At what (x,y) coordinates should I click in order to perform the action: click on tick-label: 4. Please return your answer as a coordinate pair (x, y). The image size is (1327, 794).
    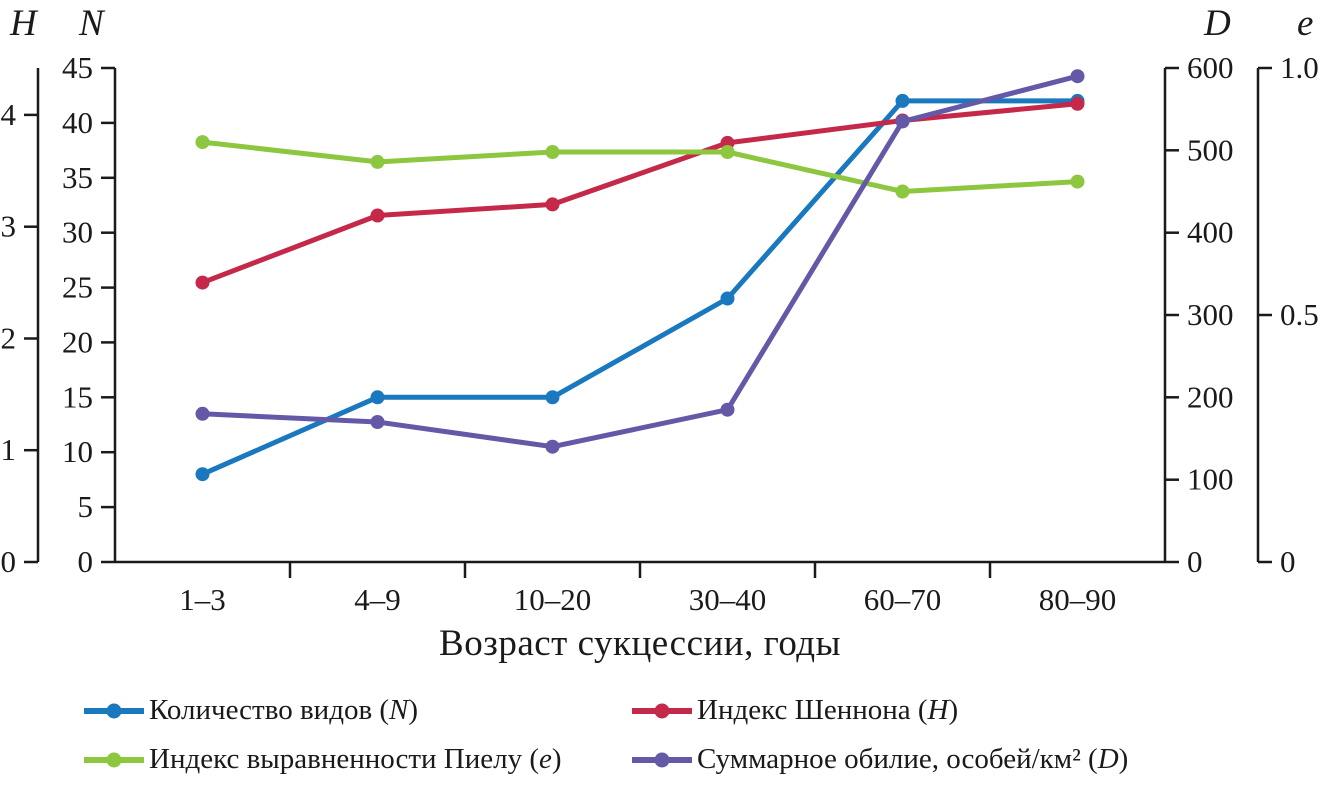
    Looking at the image, I should click on (9, 114).